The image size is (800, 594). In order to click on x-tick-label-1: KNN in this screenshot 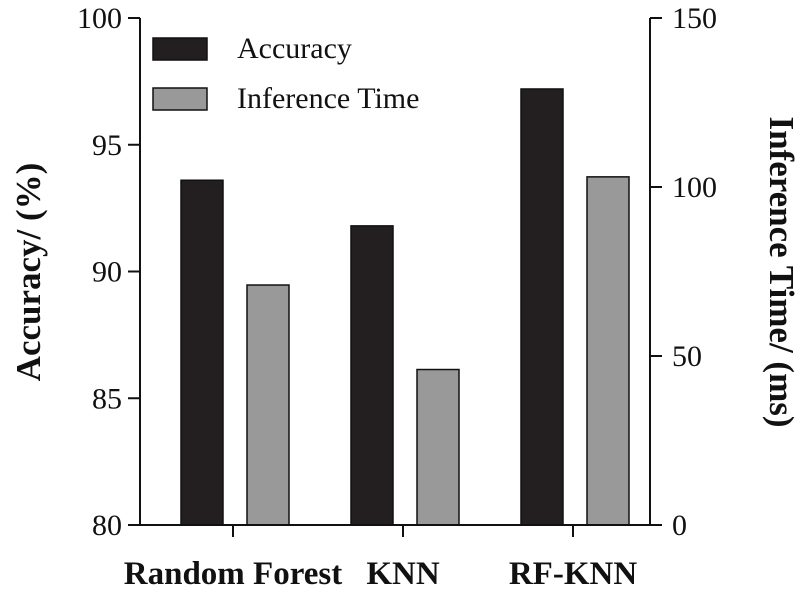, I will do `click(403, 574)`.